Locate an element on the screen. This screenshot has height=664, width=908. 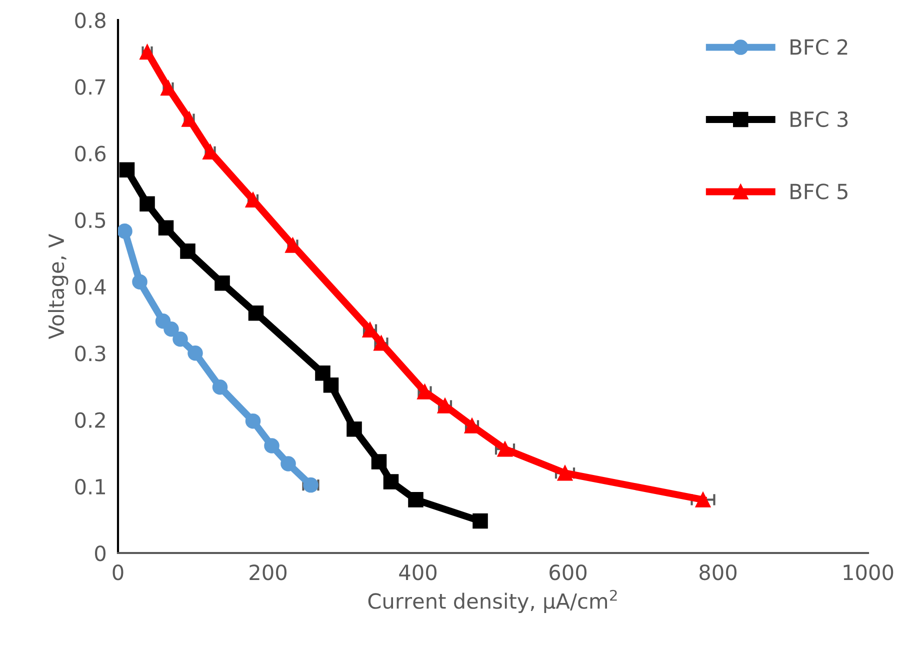
y-tick-label: 0 is located at coordinates (100, 553).